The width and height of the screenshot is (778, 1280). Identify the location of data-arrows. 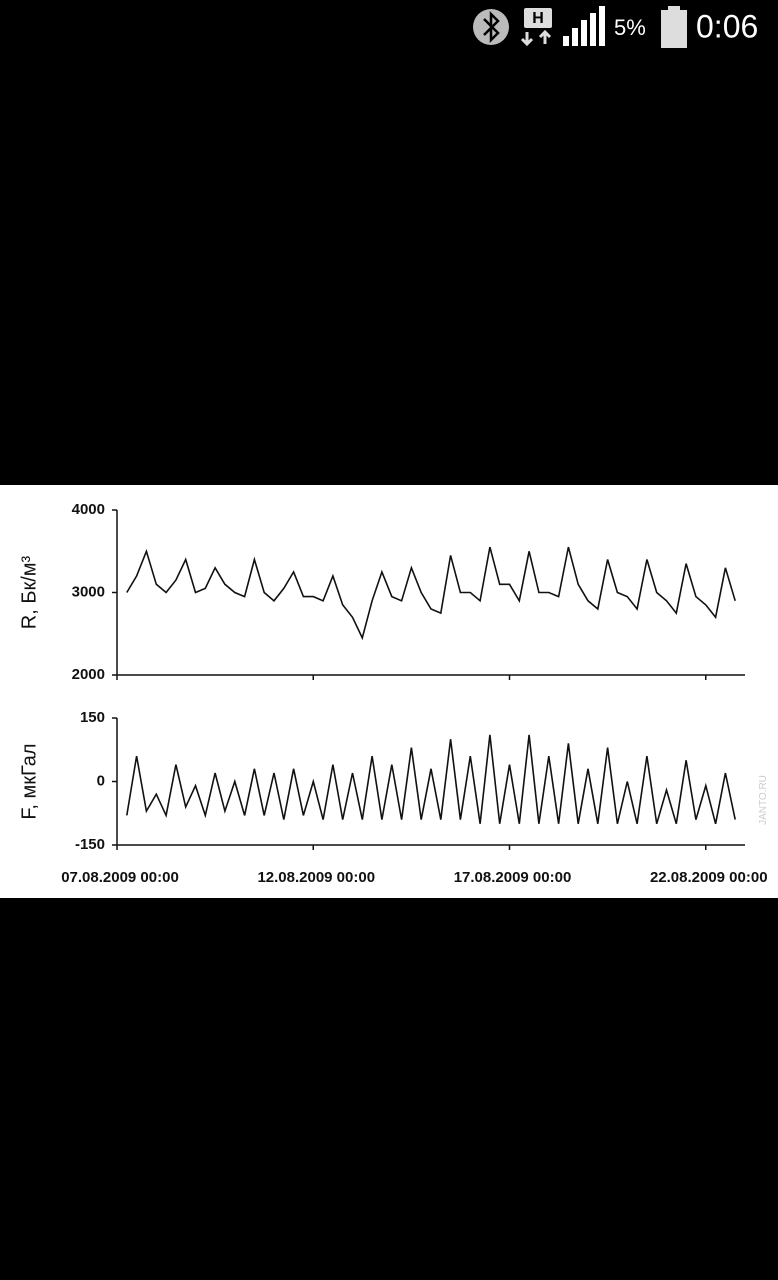
(536, 38).